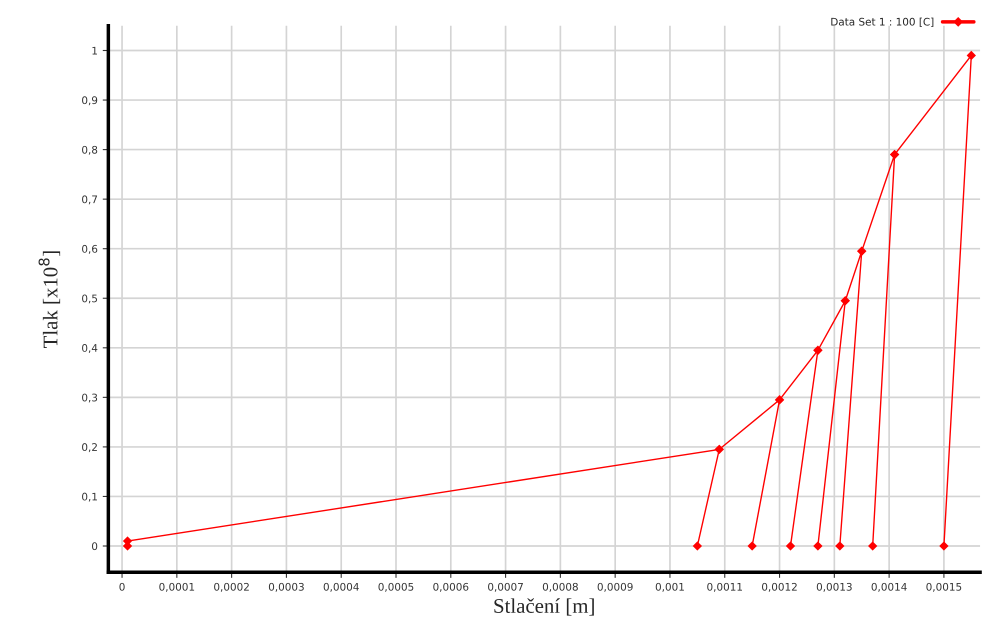 The image size is (985, 643). What do you see at coordinates (670, 587) in the screenshot?
I see `x-tick-label: 0,001` at bounding box center [670, 587].